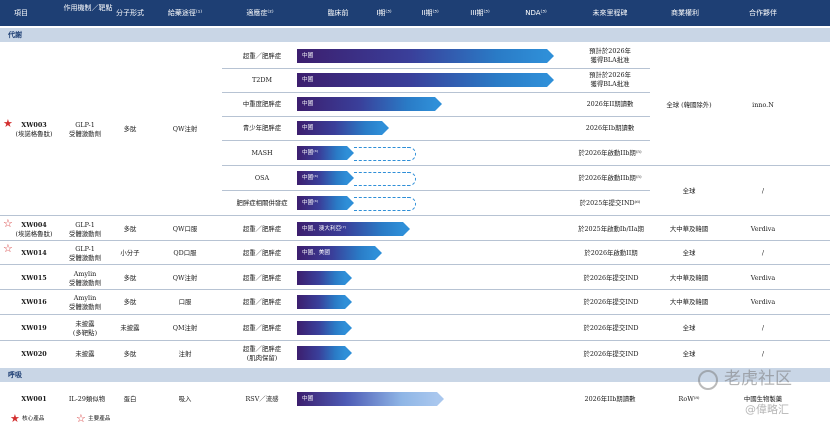  What do you see at coordinates (15, 35) in the screenshot?
I see `section-metabolic-label: 代謝` at bounding box center [15, 35].